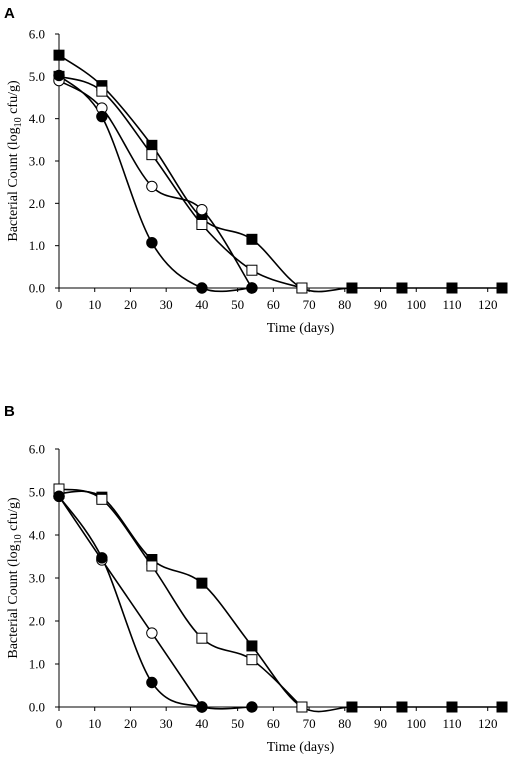 This screenshot has height=763, width=510. What do you see at coordinates (9, 13) in the screenshot?
I see `panel-label: A` at bounding box center [9, 13].